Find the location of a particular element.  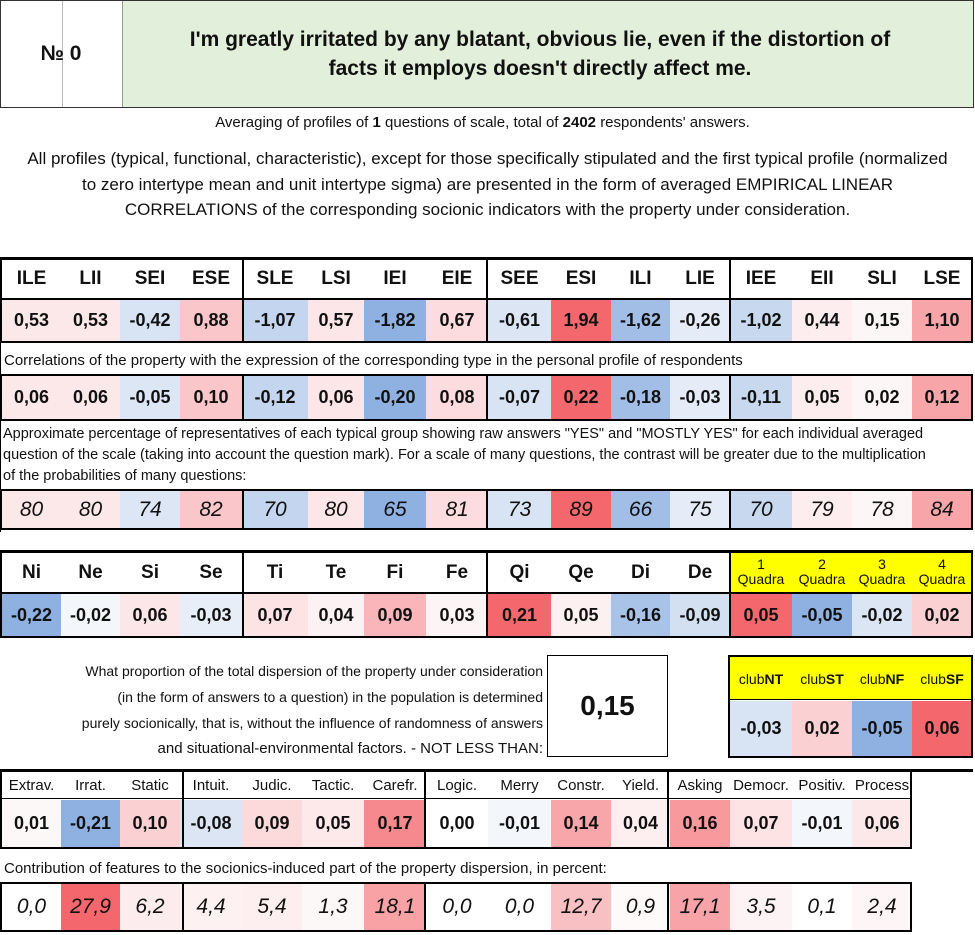

pct-value: 84 is located at coordinates (942, 509).